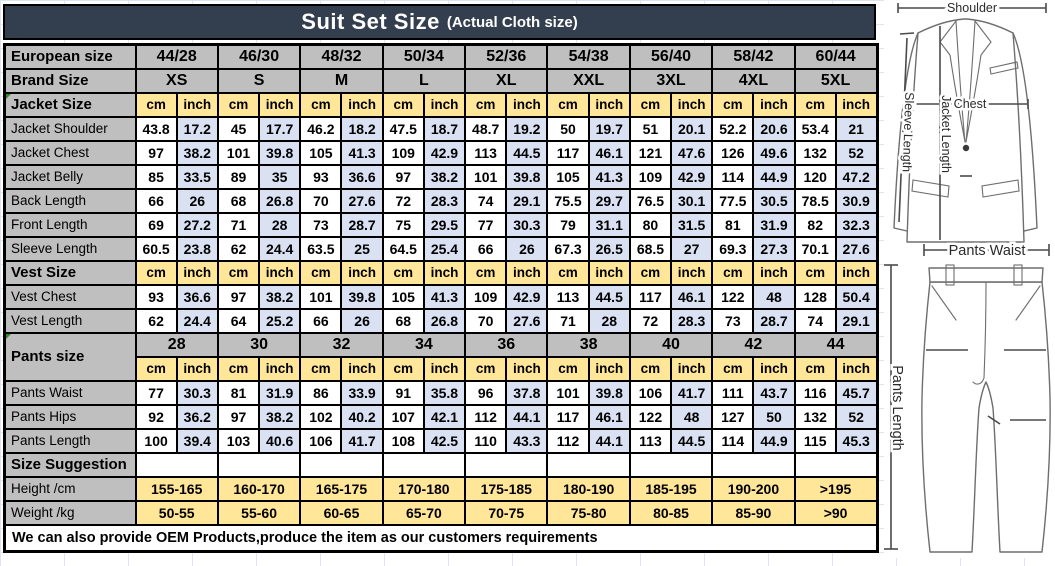 This screenshot has width=1055, height=566. Describe the element at coordinates (280, 128) in the screenshot. I see `jacket-cell-0-3: 17.7` at that location.